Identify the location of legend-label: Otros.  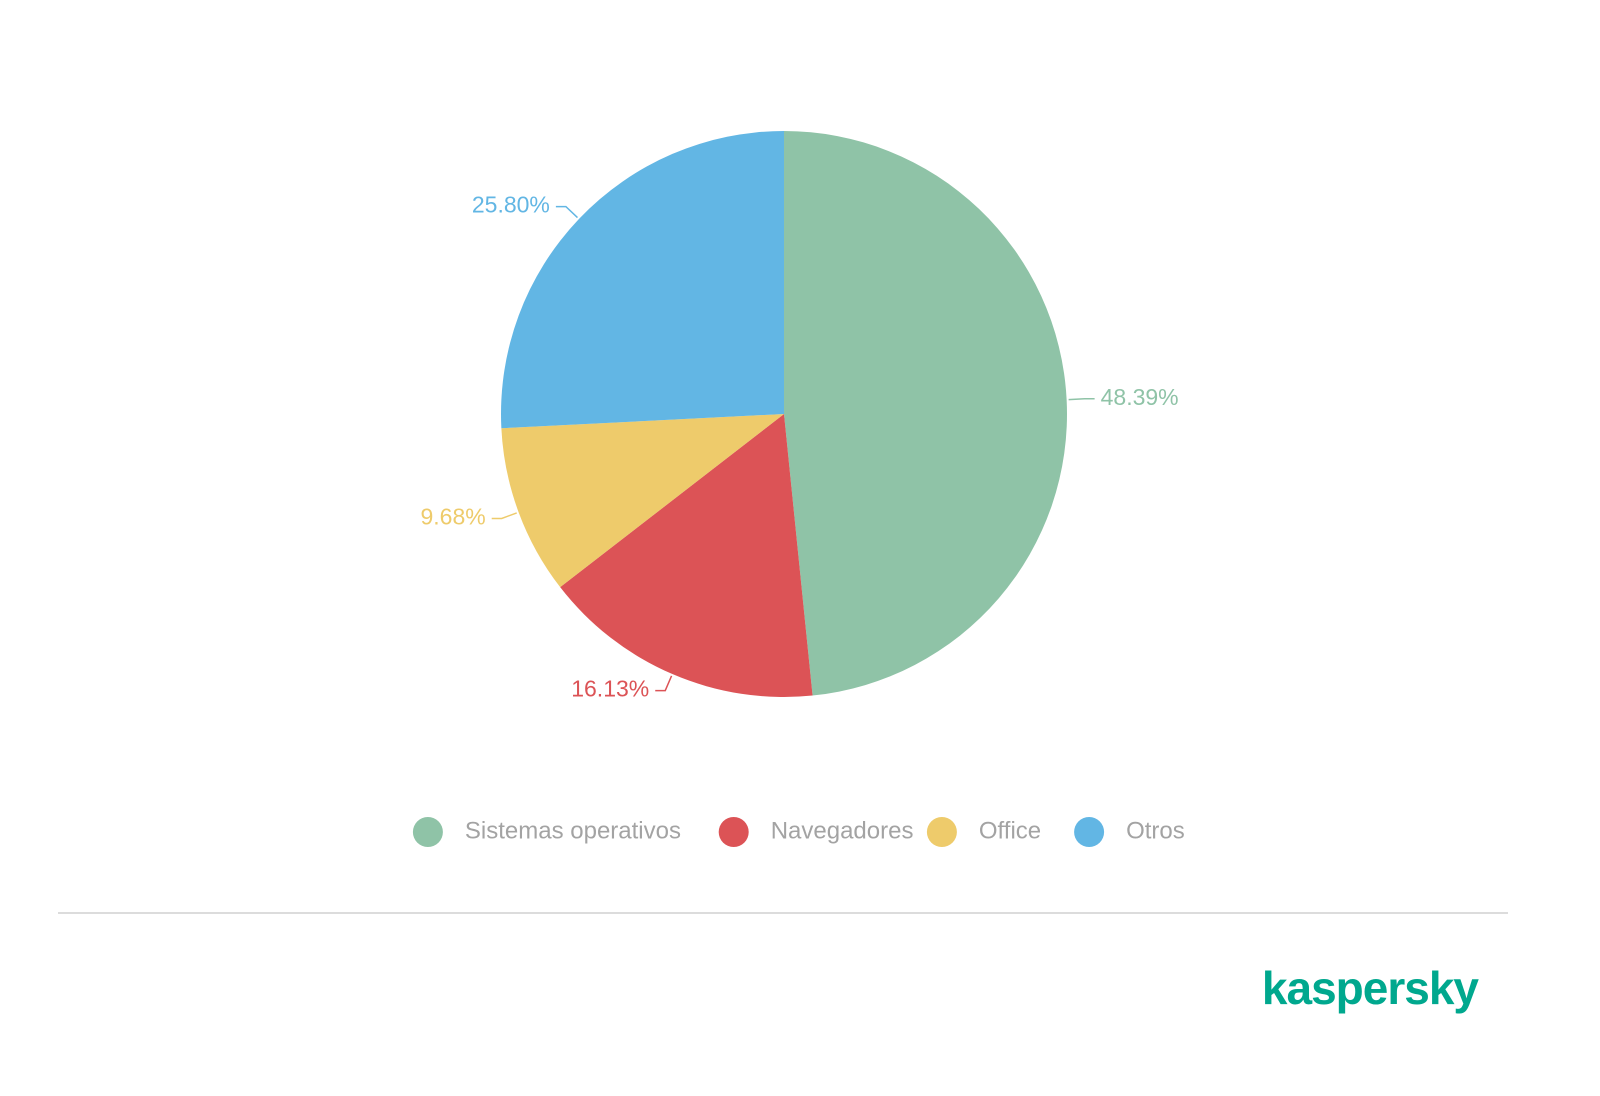
(1155, 830).